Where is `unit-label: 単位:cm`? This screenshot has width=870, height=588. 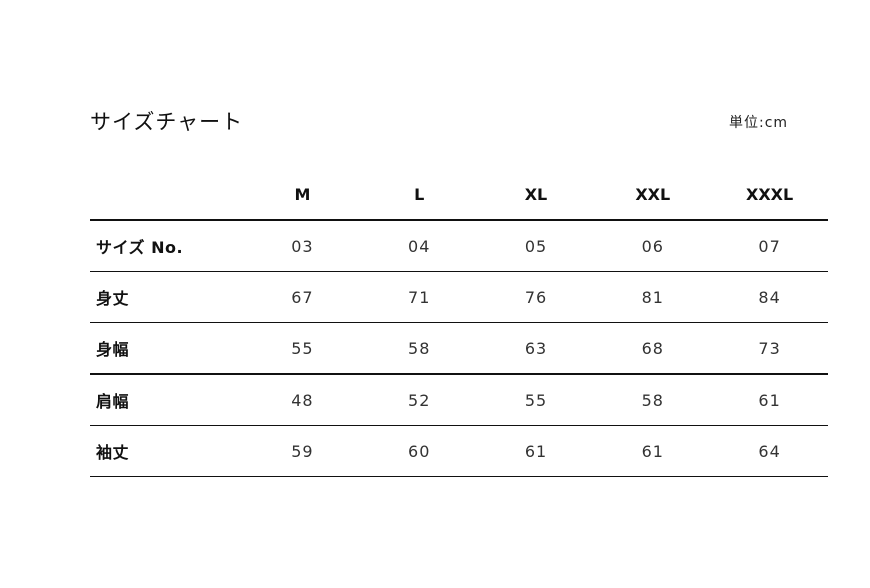
unit-label: 単位:cm is located at coordinates (759, 123).